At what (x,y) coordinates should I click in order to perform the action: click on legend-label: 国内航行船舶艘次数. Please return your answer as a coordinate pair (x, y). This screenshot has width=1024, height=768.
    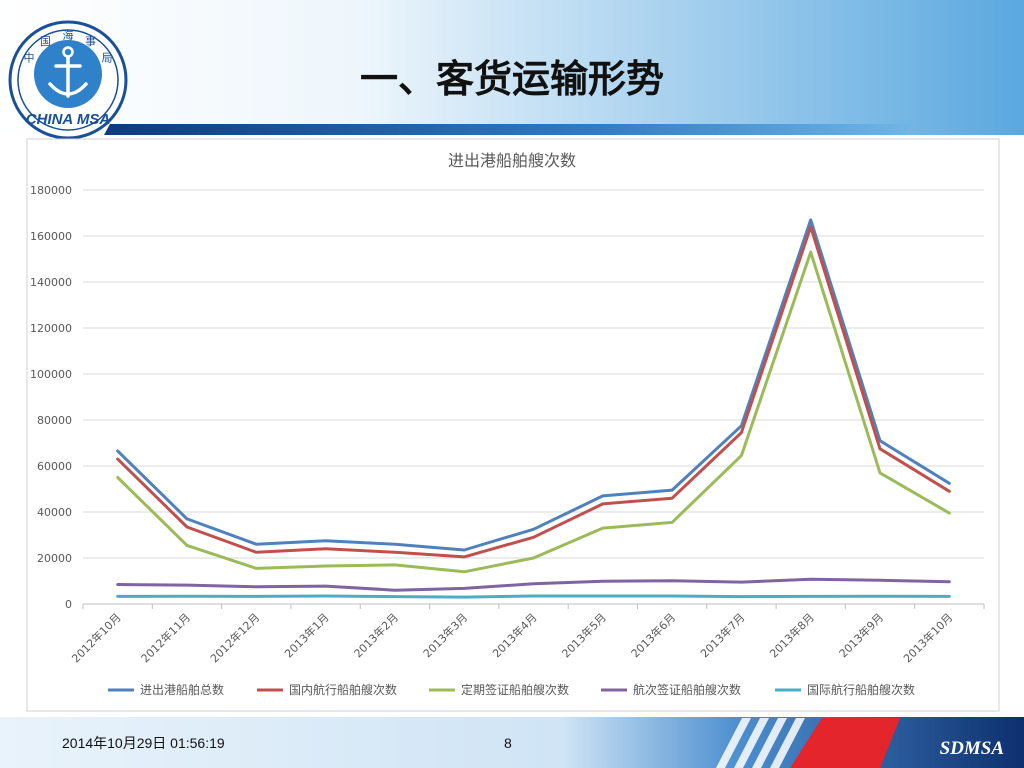
    Looking at the image, I should click on (343, 689).